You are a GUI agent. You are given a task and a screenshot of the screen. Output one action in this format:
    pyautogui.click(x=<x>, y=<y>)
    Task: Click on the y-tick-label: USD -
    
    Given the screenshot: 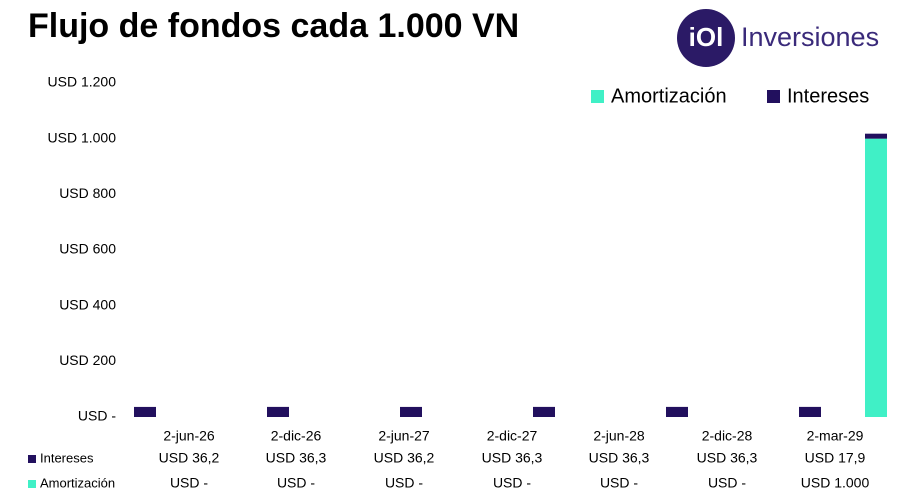 What is the action you would take?
    pyautogui.click(x=97, y=416)
    